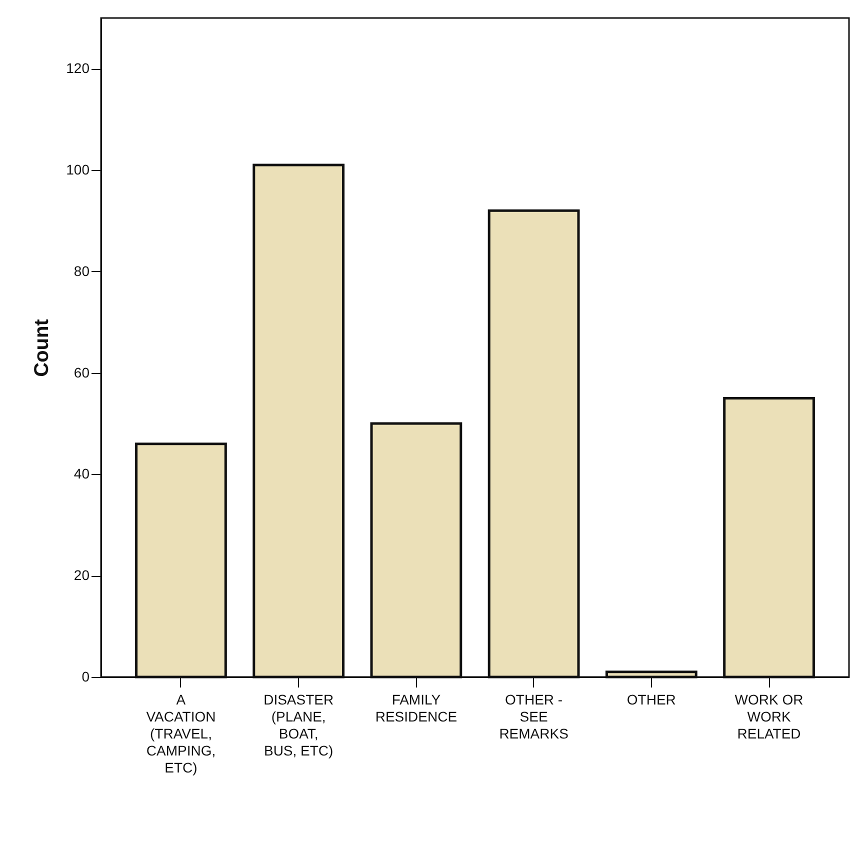 This screenshot has height=846, width=853. Describe the element at coordinates (82, 474) in the screenshot. I see `y-tick-label: 40` at that location.